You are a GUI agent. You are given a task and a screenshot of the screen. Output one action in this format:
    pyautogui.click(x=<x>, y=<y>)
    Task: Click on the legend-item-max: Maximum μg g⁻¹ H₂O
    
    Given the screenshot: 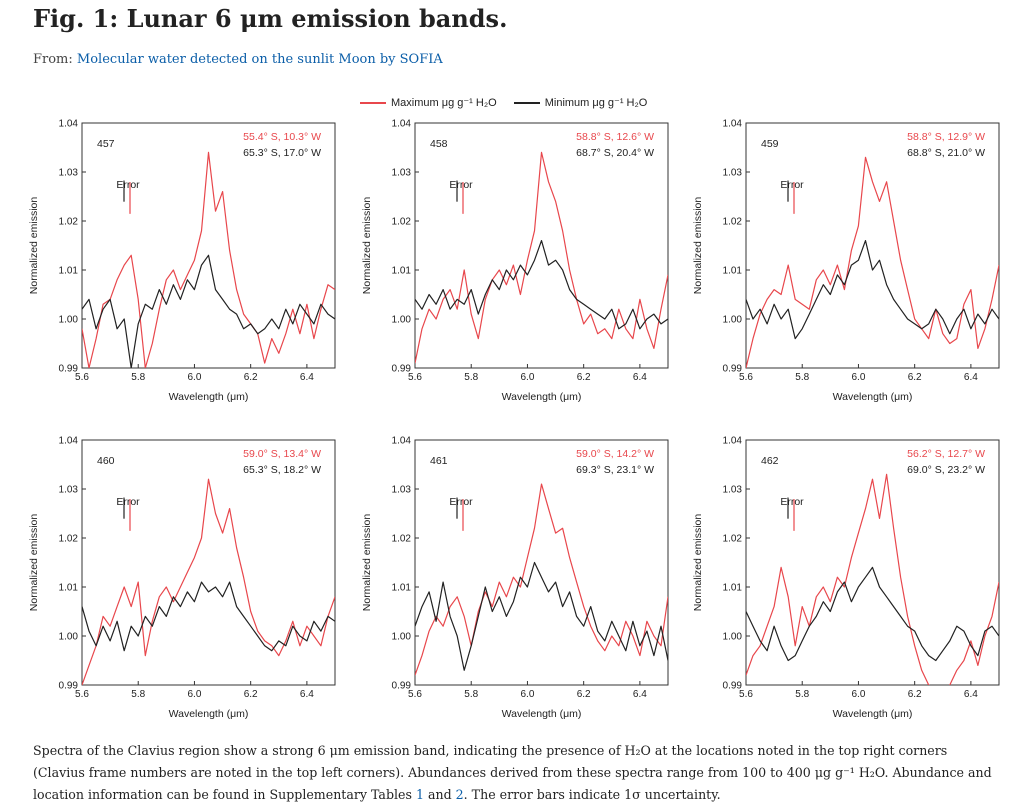 What is the action you would take?
    pyautogui.click(x=428, y=102)
    